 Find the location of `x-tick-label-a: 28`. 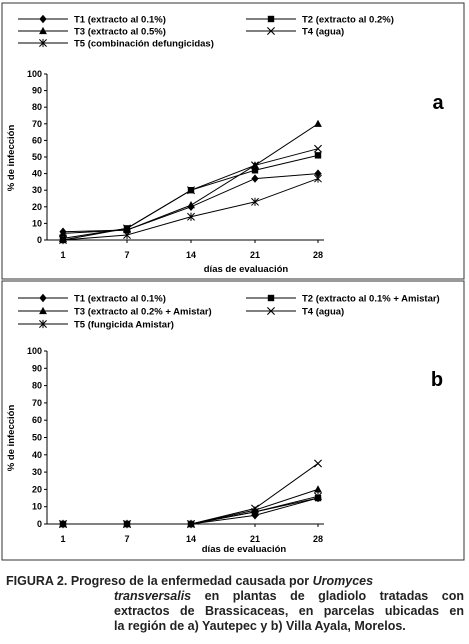

x-tick-label-a: 28 is located at coordinates (318, 255).